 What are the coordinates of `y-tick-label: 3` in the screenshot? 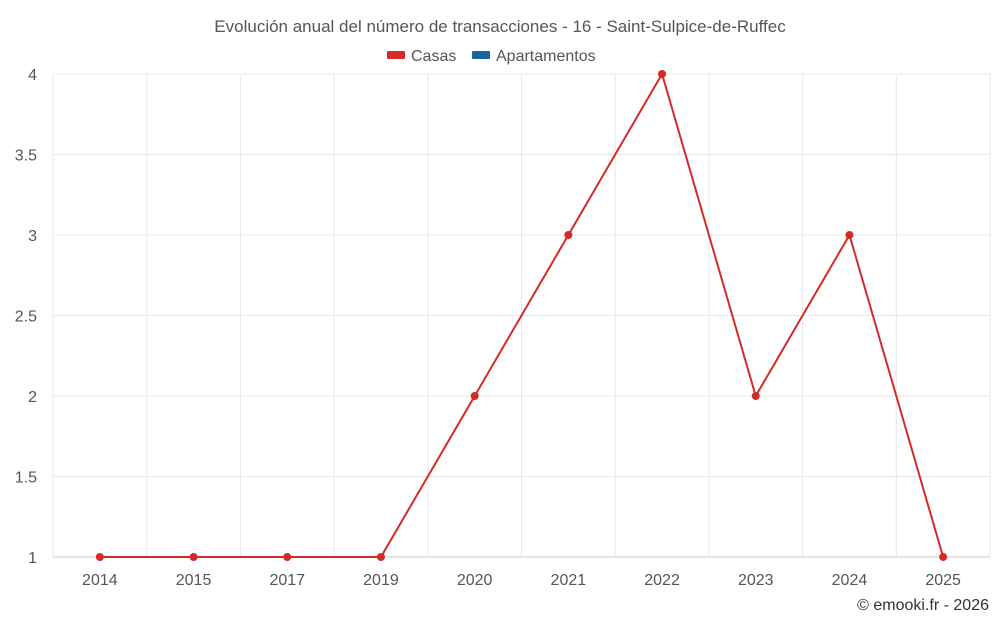 It's located at (32, 236).